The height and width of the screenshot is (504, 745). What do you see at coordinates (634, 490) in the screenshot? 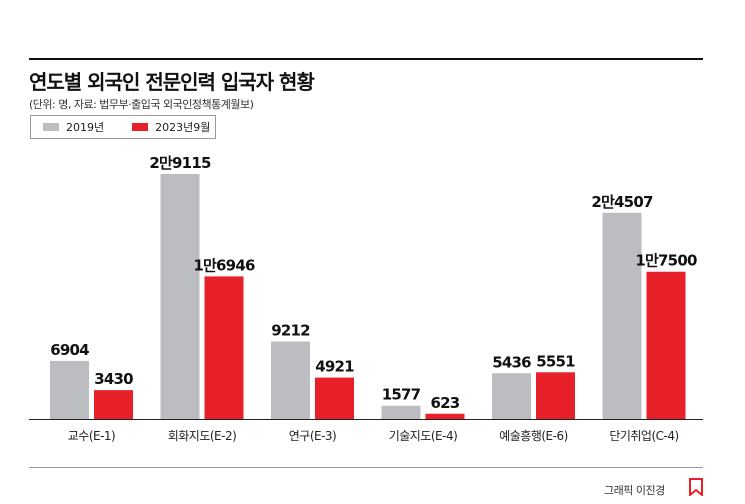
I see `graphic-credit: 그래픽 이진경` at bounding box center [634, 490].